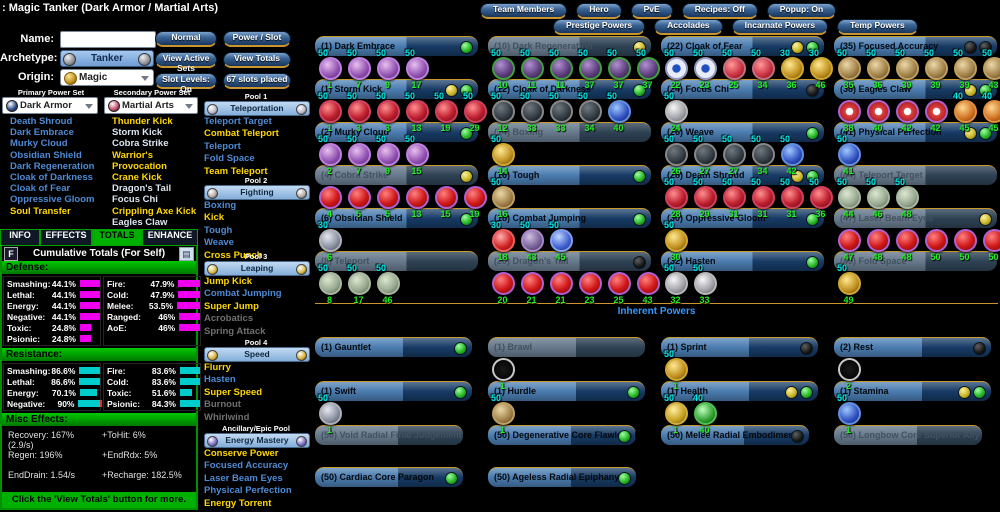 The height and width of the screenshot is (512, 1000). I want to click on top-button-recipes-off: Recipes: Off, so click(719, 11).